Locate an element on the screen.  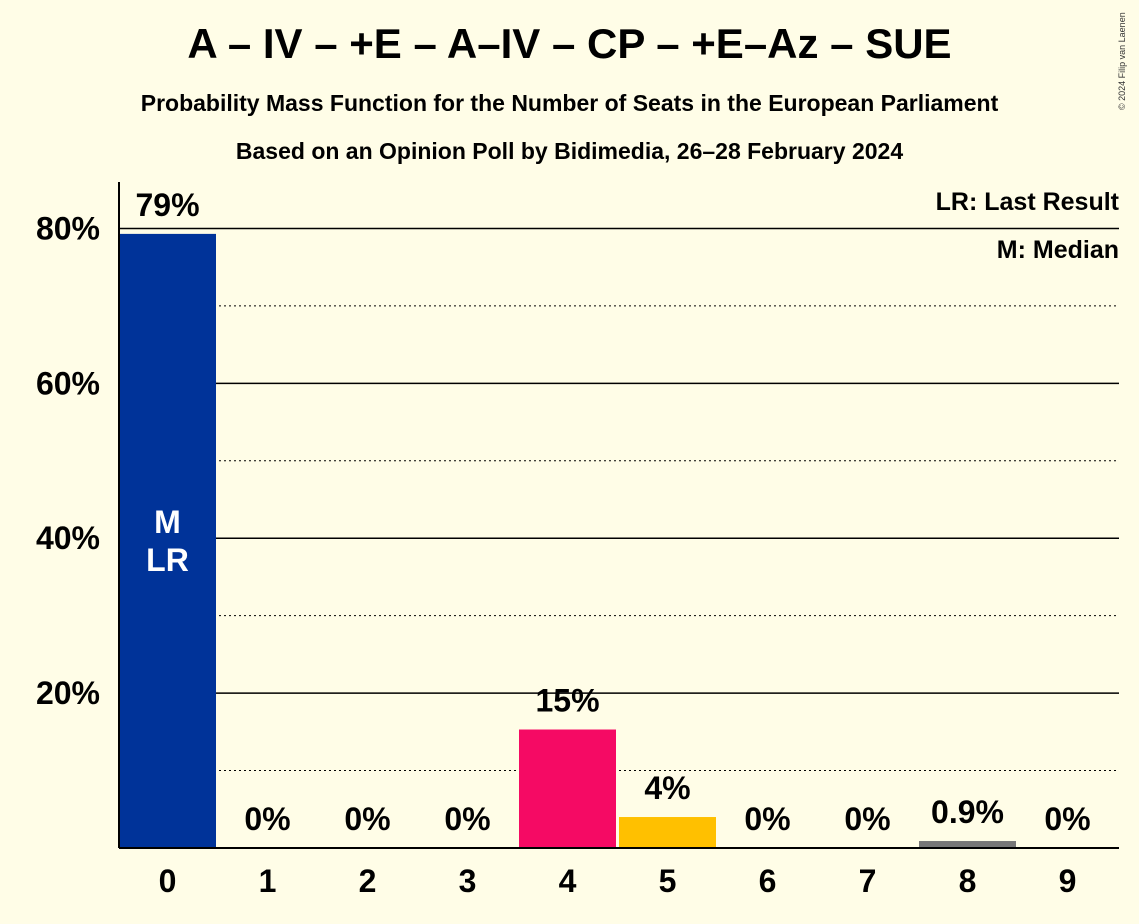
data-label: 79% is located at coordinates (167, 205).